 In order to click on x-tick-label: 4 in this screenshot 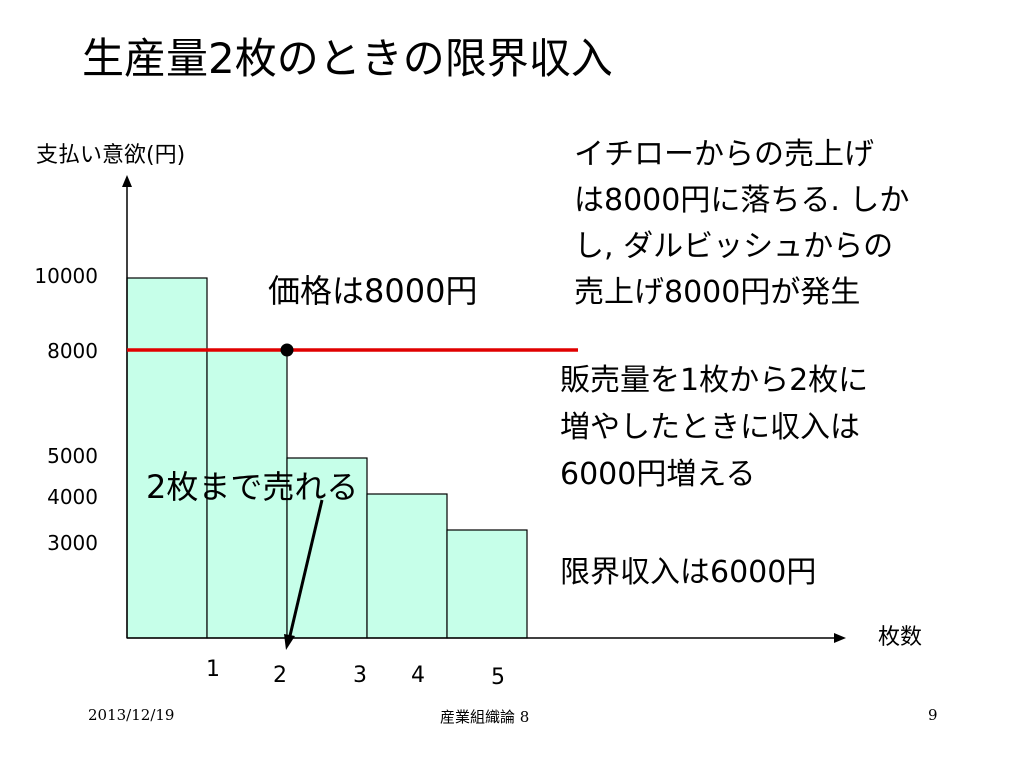, I will do `click(418, 675)`.